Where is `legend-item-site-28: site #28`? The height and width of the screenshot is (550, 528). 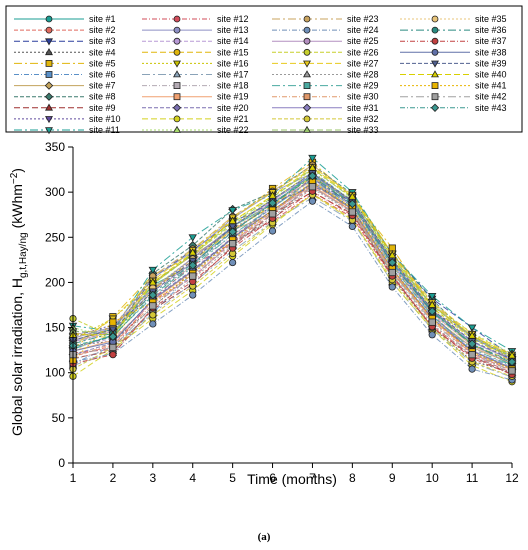 legend-item-site-28: site #28 is located at coordinates (325, 75).